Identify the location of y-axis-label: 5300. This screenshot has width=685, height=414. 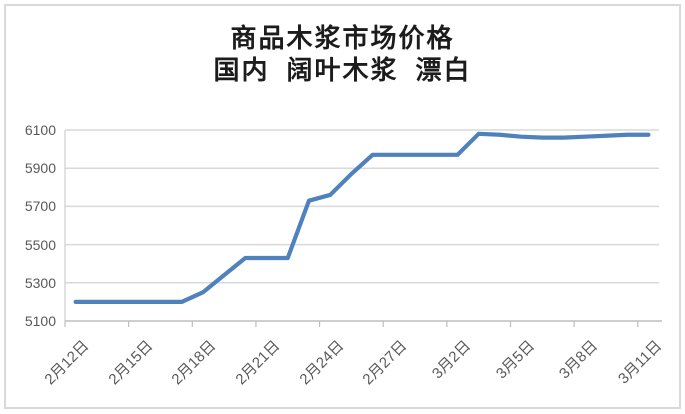
(40, 282).